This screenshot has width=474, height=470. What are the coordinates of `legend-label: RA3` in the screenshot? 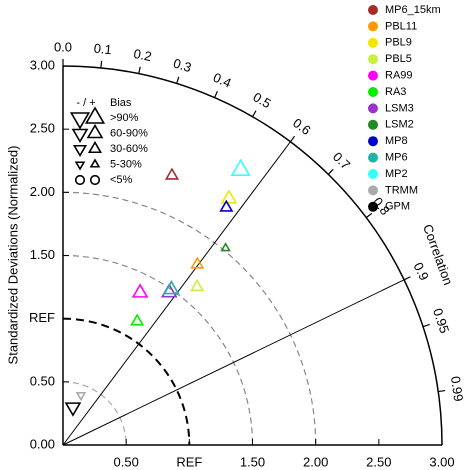 It's located at (395, 92).